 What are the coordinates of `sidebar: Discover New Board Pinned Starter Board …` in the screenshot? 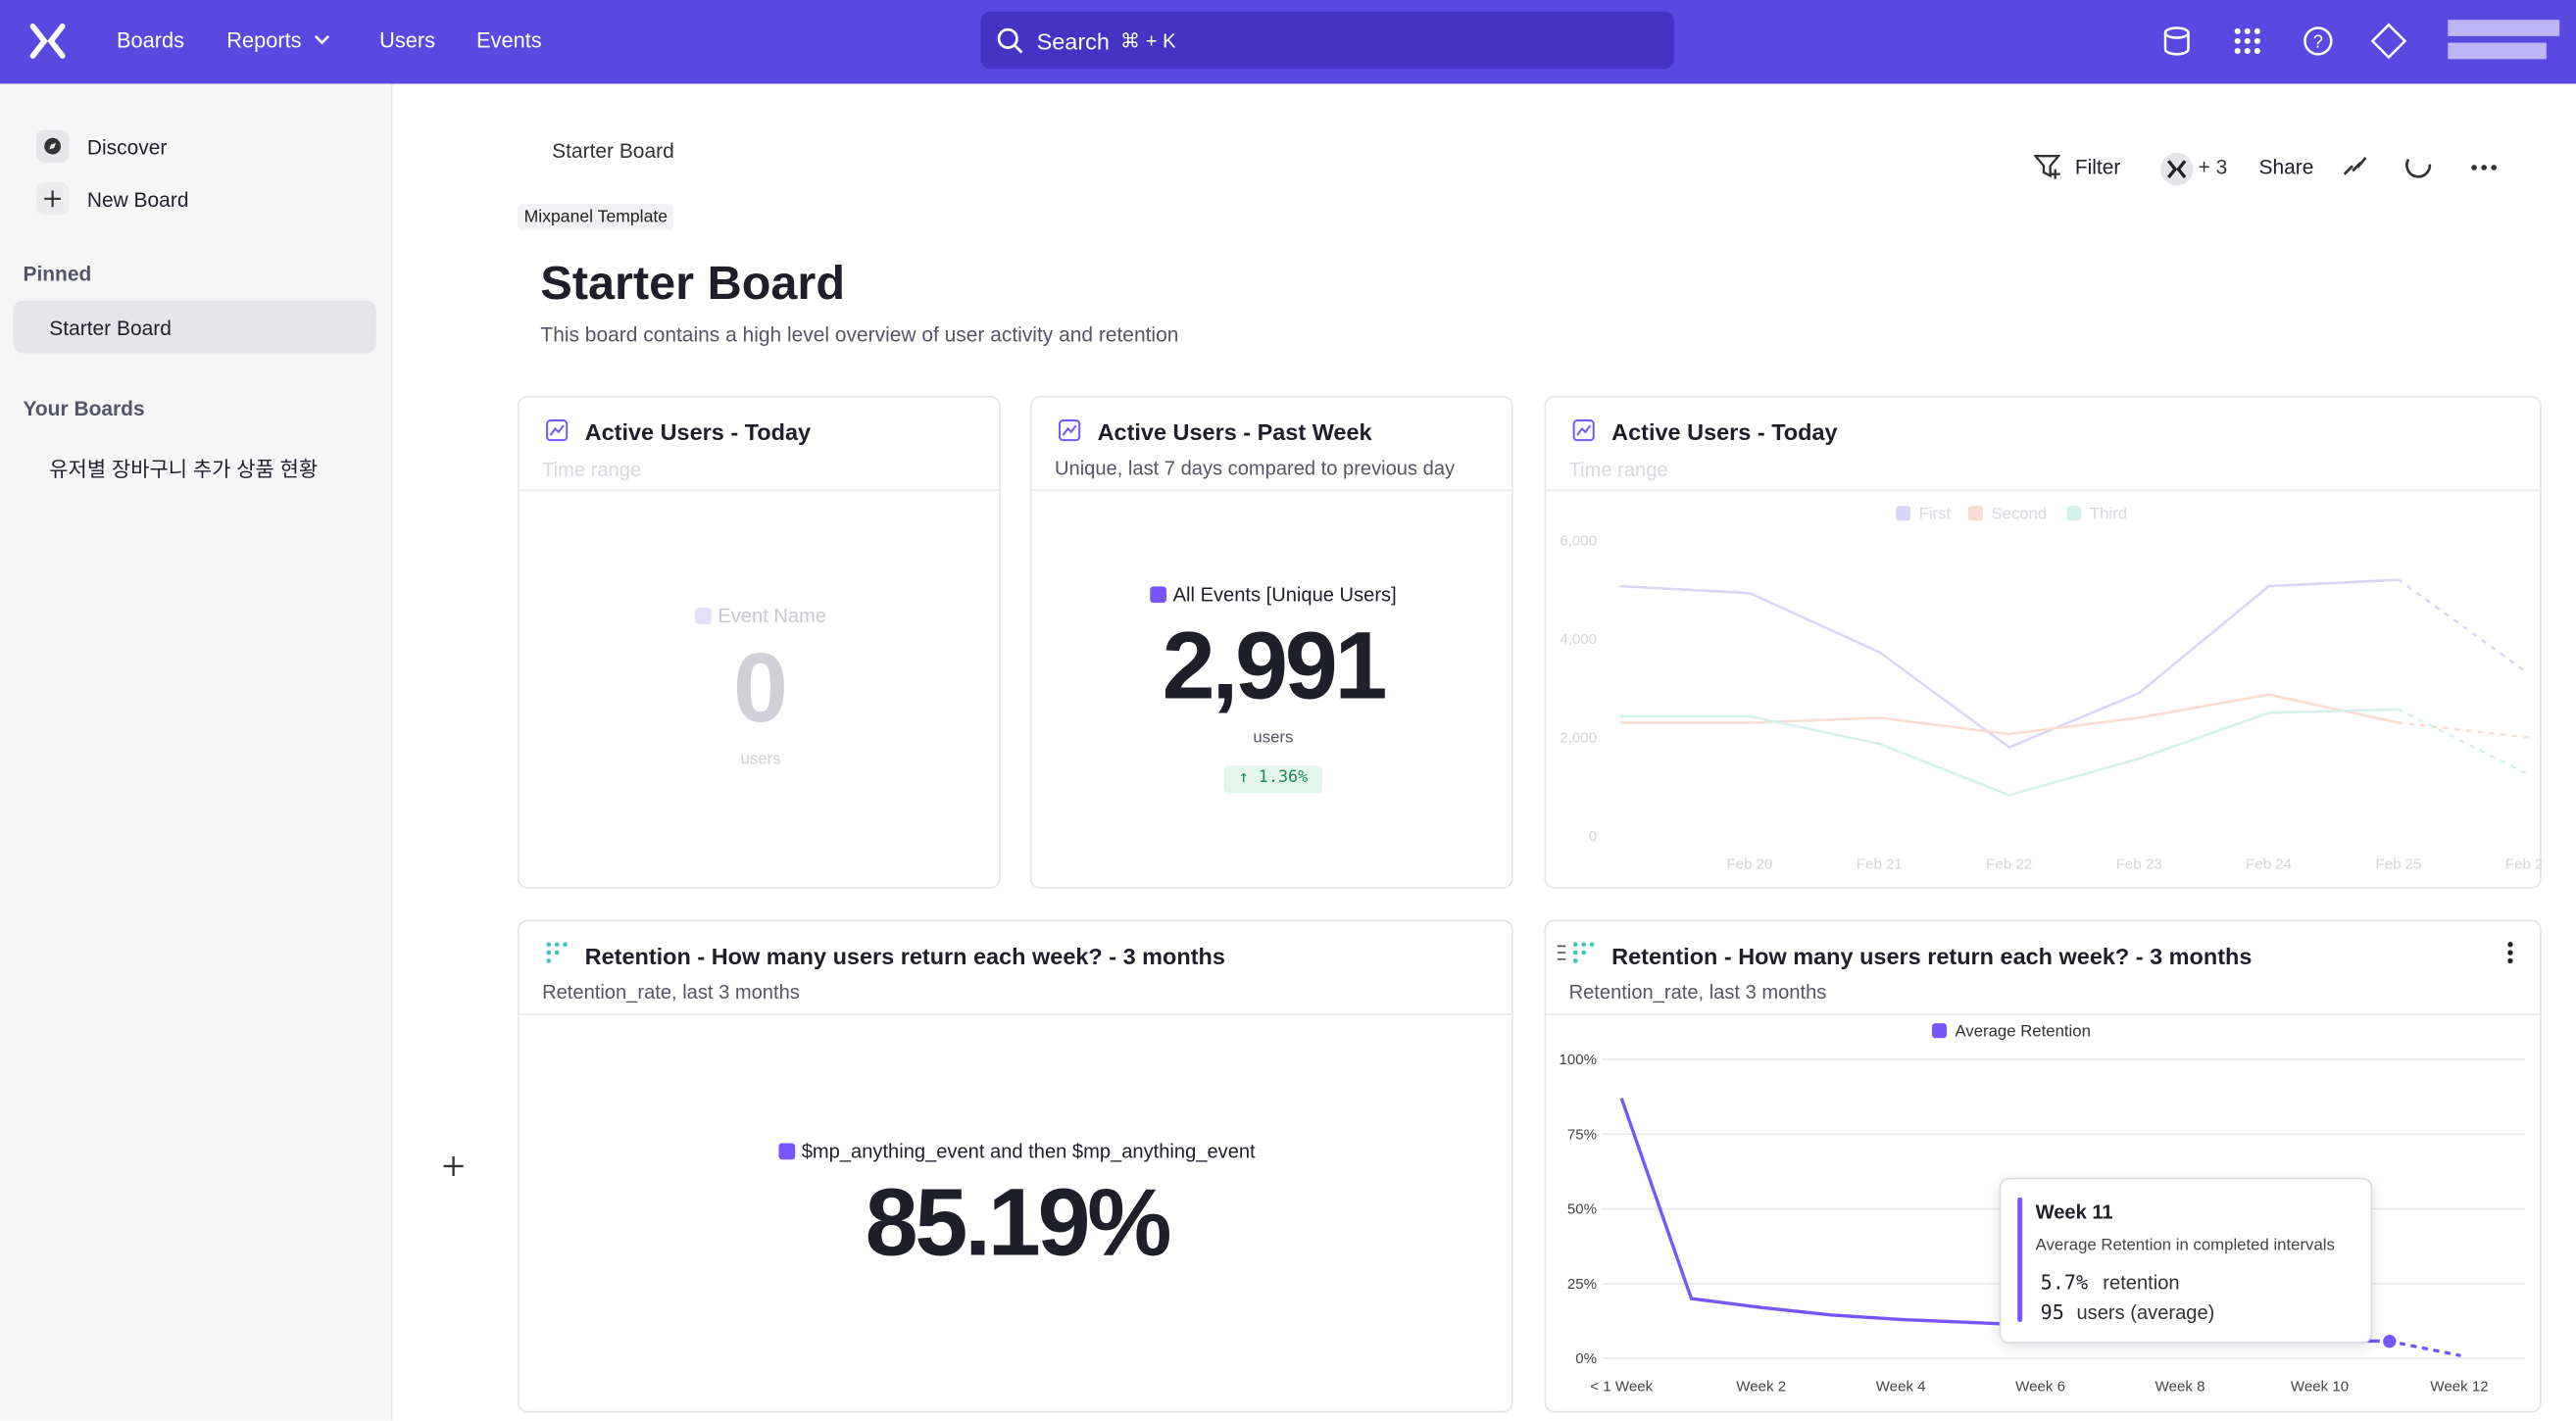 It's located at (196, 752).